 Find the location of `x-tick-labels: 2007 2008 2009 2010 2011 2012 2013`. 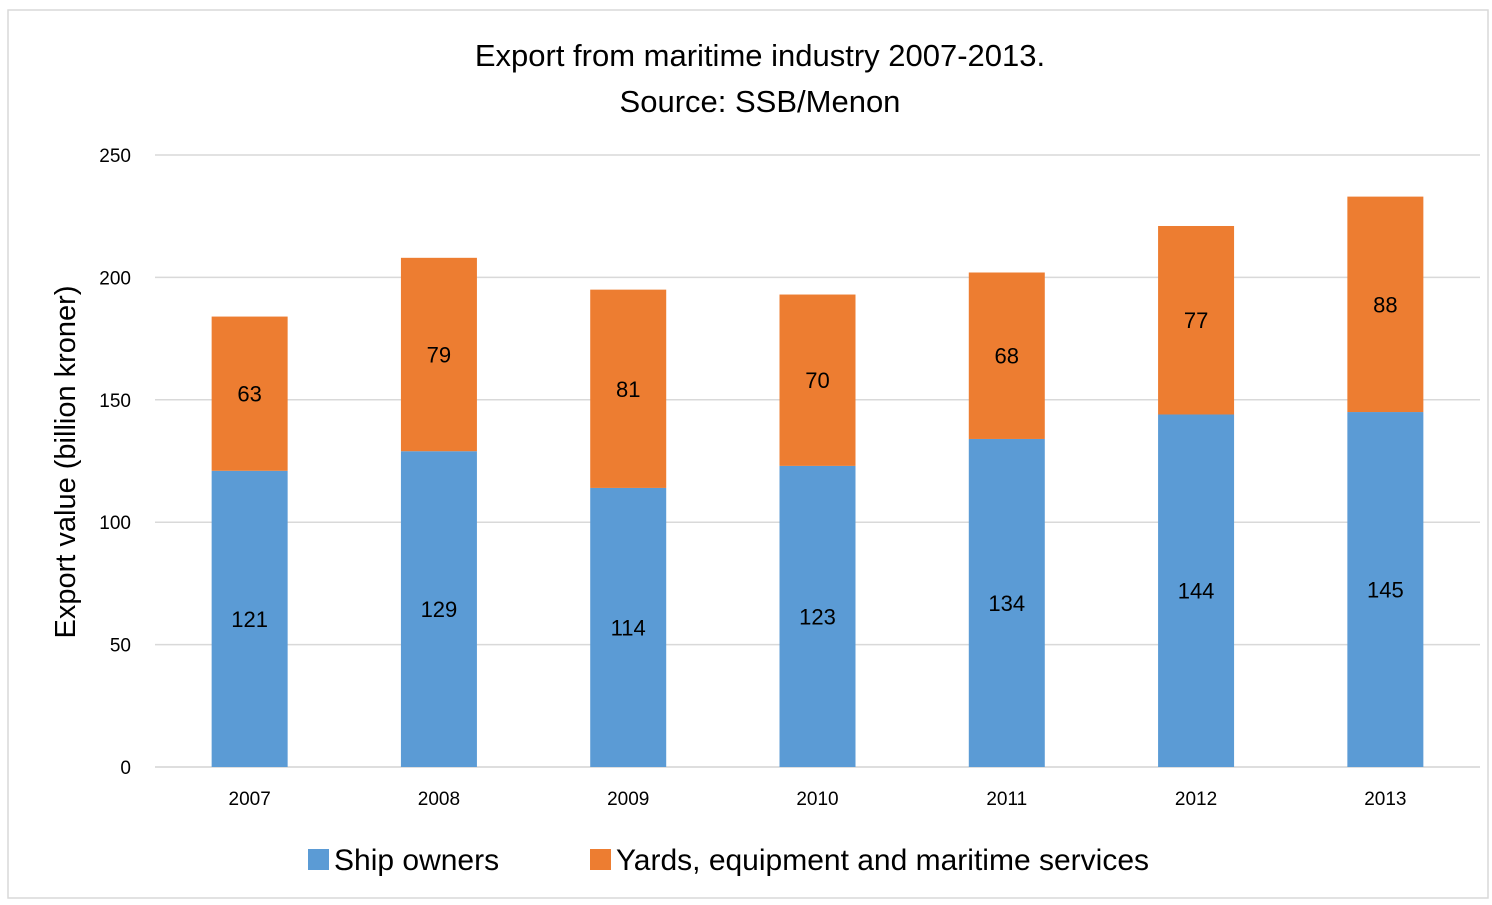

x-tick-labels: 2007 2008 2009 2010 2011 2012 2013 is located at coordinates (818, 799).